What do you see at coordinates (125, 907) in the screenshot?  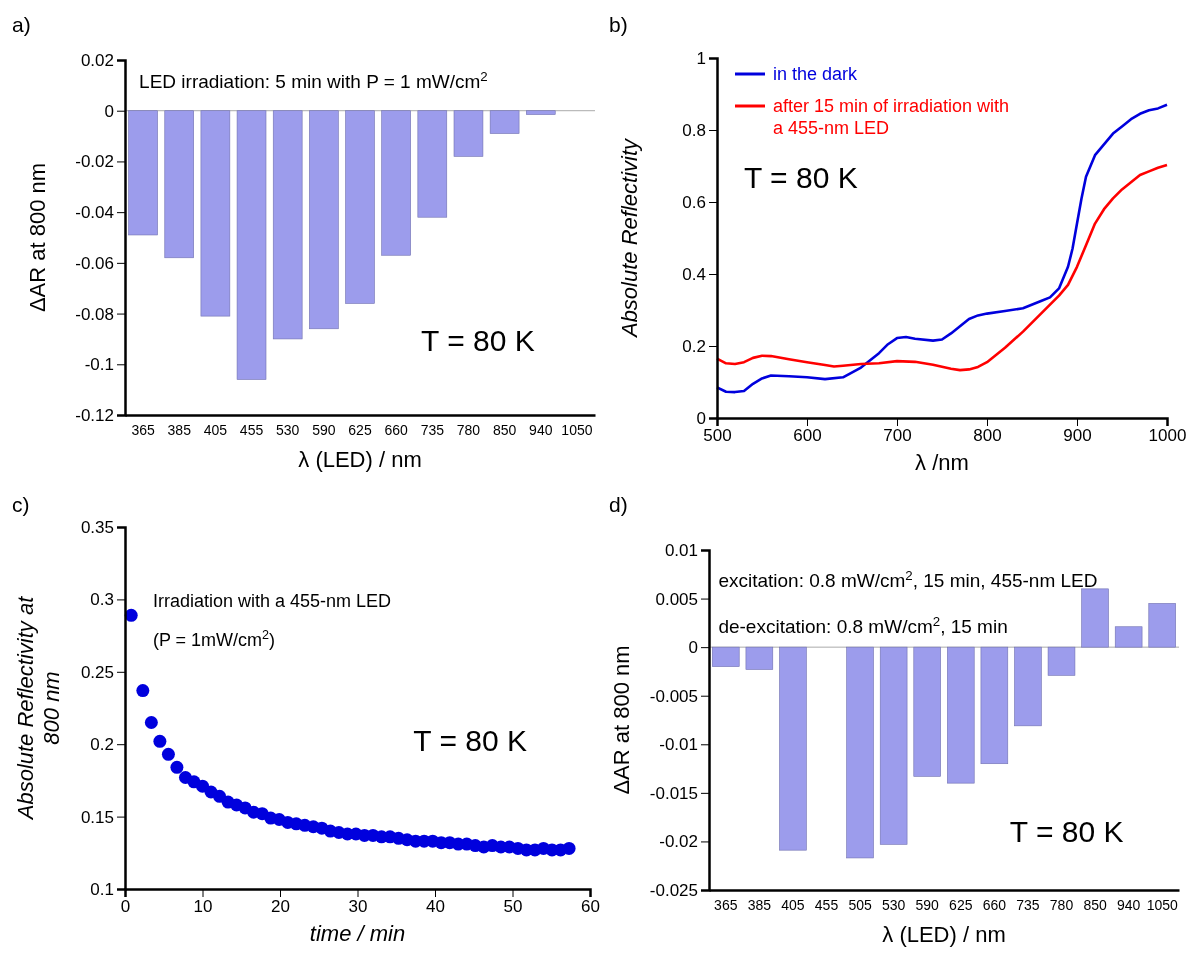 I see `x-tick-label: 0` at bounding box center [125, 907].